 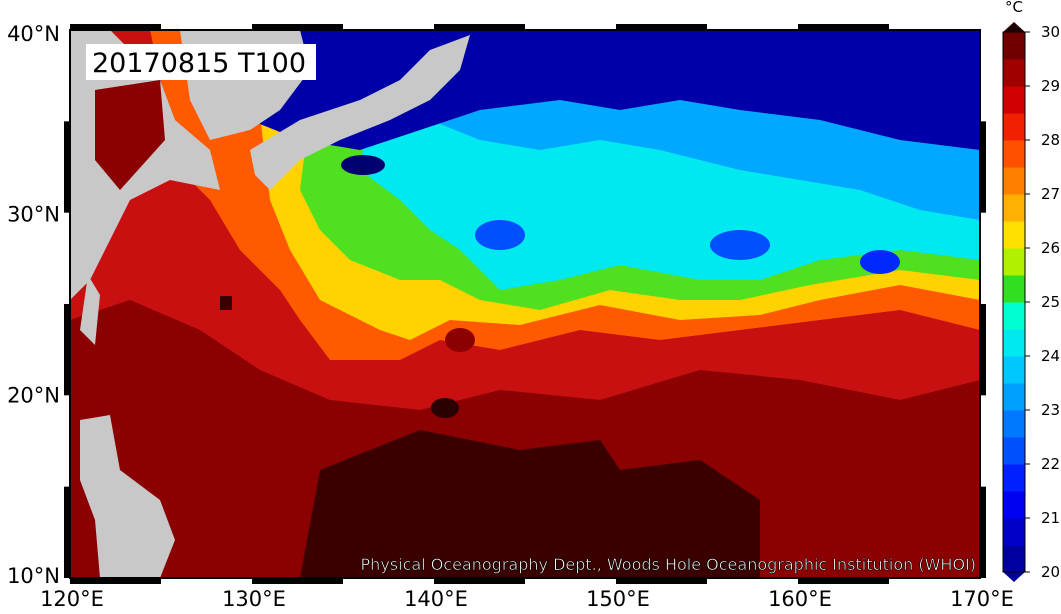 I want to click on colorbar-label: 28, so click(x=1050, y=140).